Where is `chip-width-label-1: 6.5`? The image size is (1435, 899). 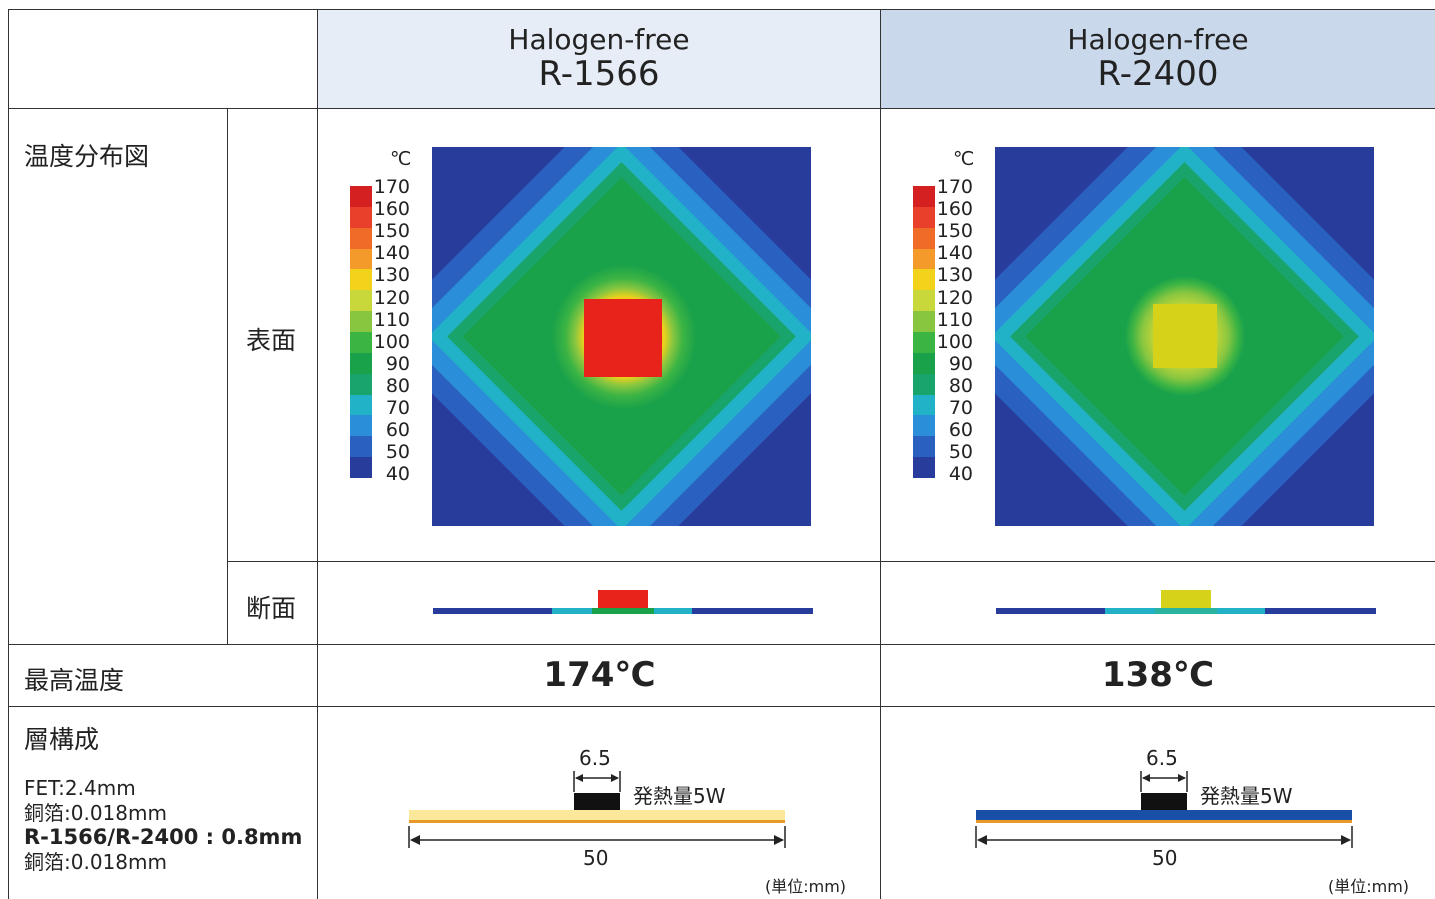
chip-width-label-1: 6.5 is located at coordinates (595, 758).